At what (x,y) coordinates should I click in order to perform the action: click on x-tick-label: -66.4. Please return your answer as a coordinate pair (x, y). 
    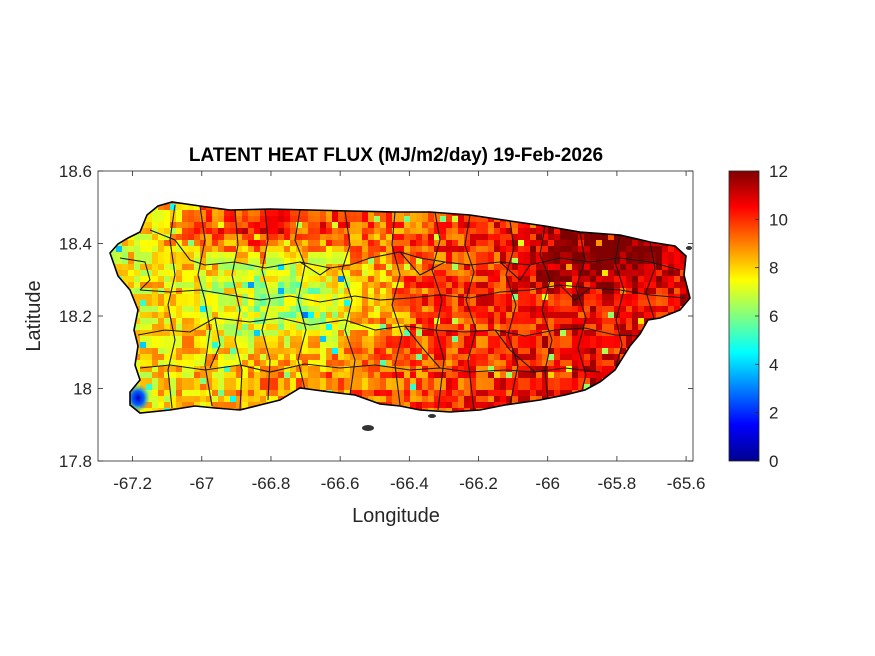
    Looking at the image, I should click on (409, 483).